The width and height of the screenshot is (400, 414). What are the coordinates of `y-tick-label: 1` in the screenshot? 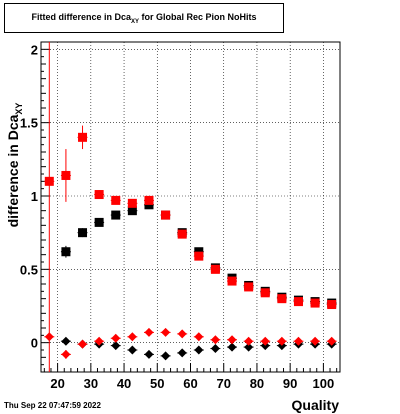 It's located at (34, 196).